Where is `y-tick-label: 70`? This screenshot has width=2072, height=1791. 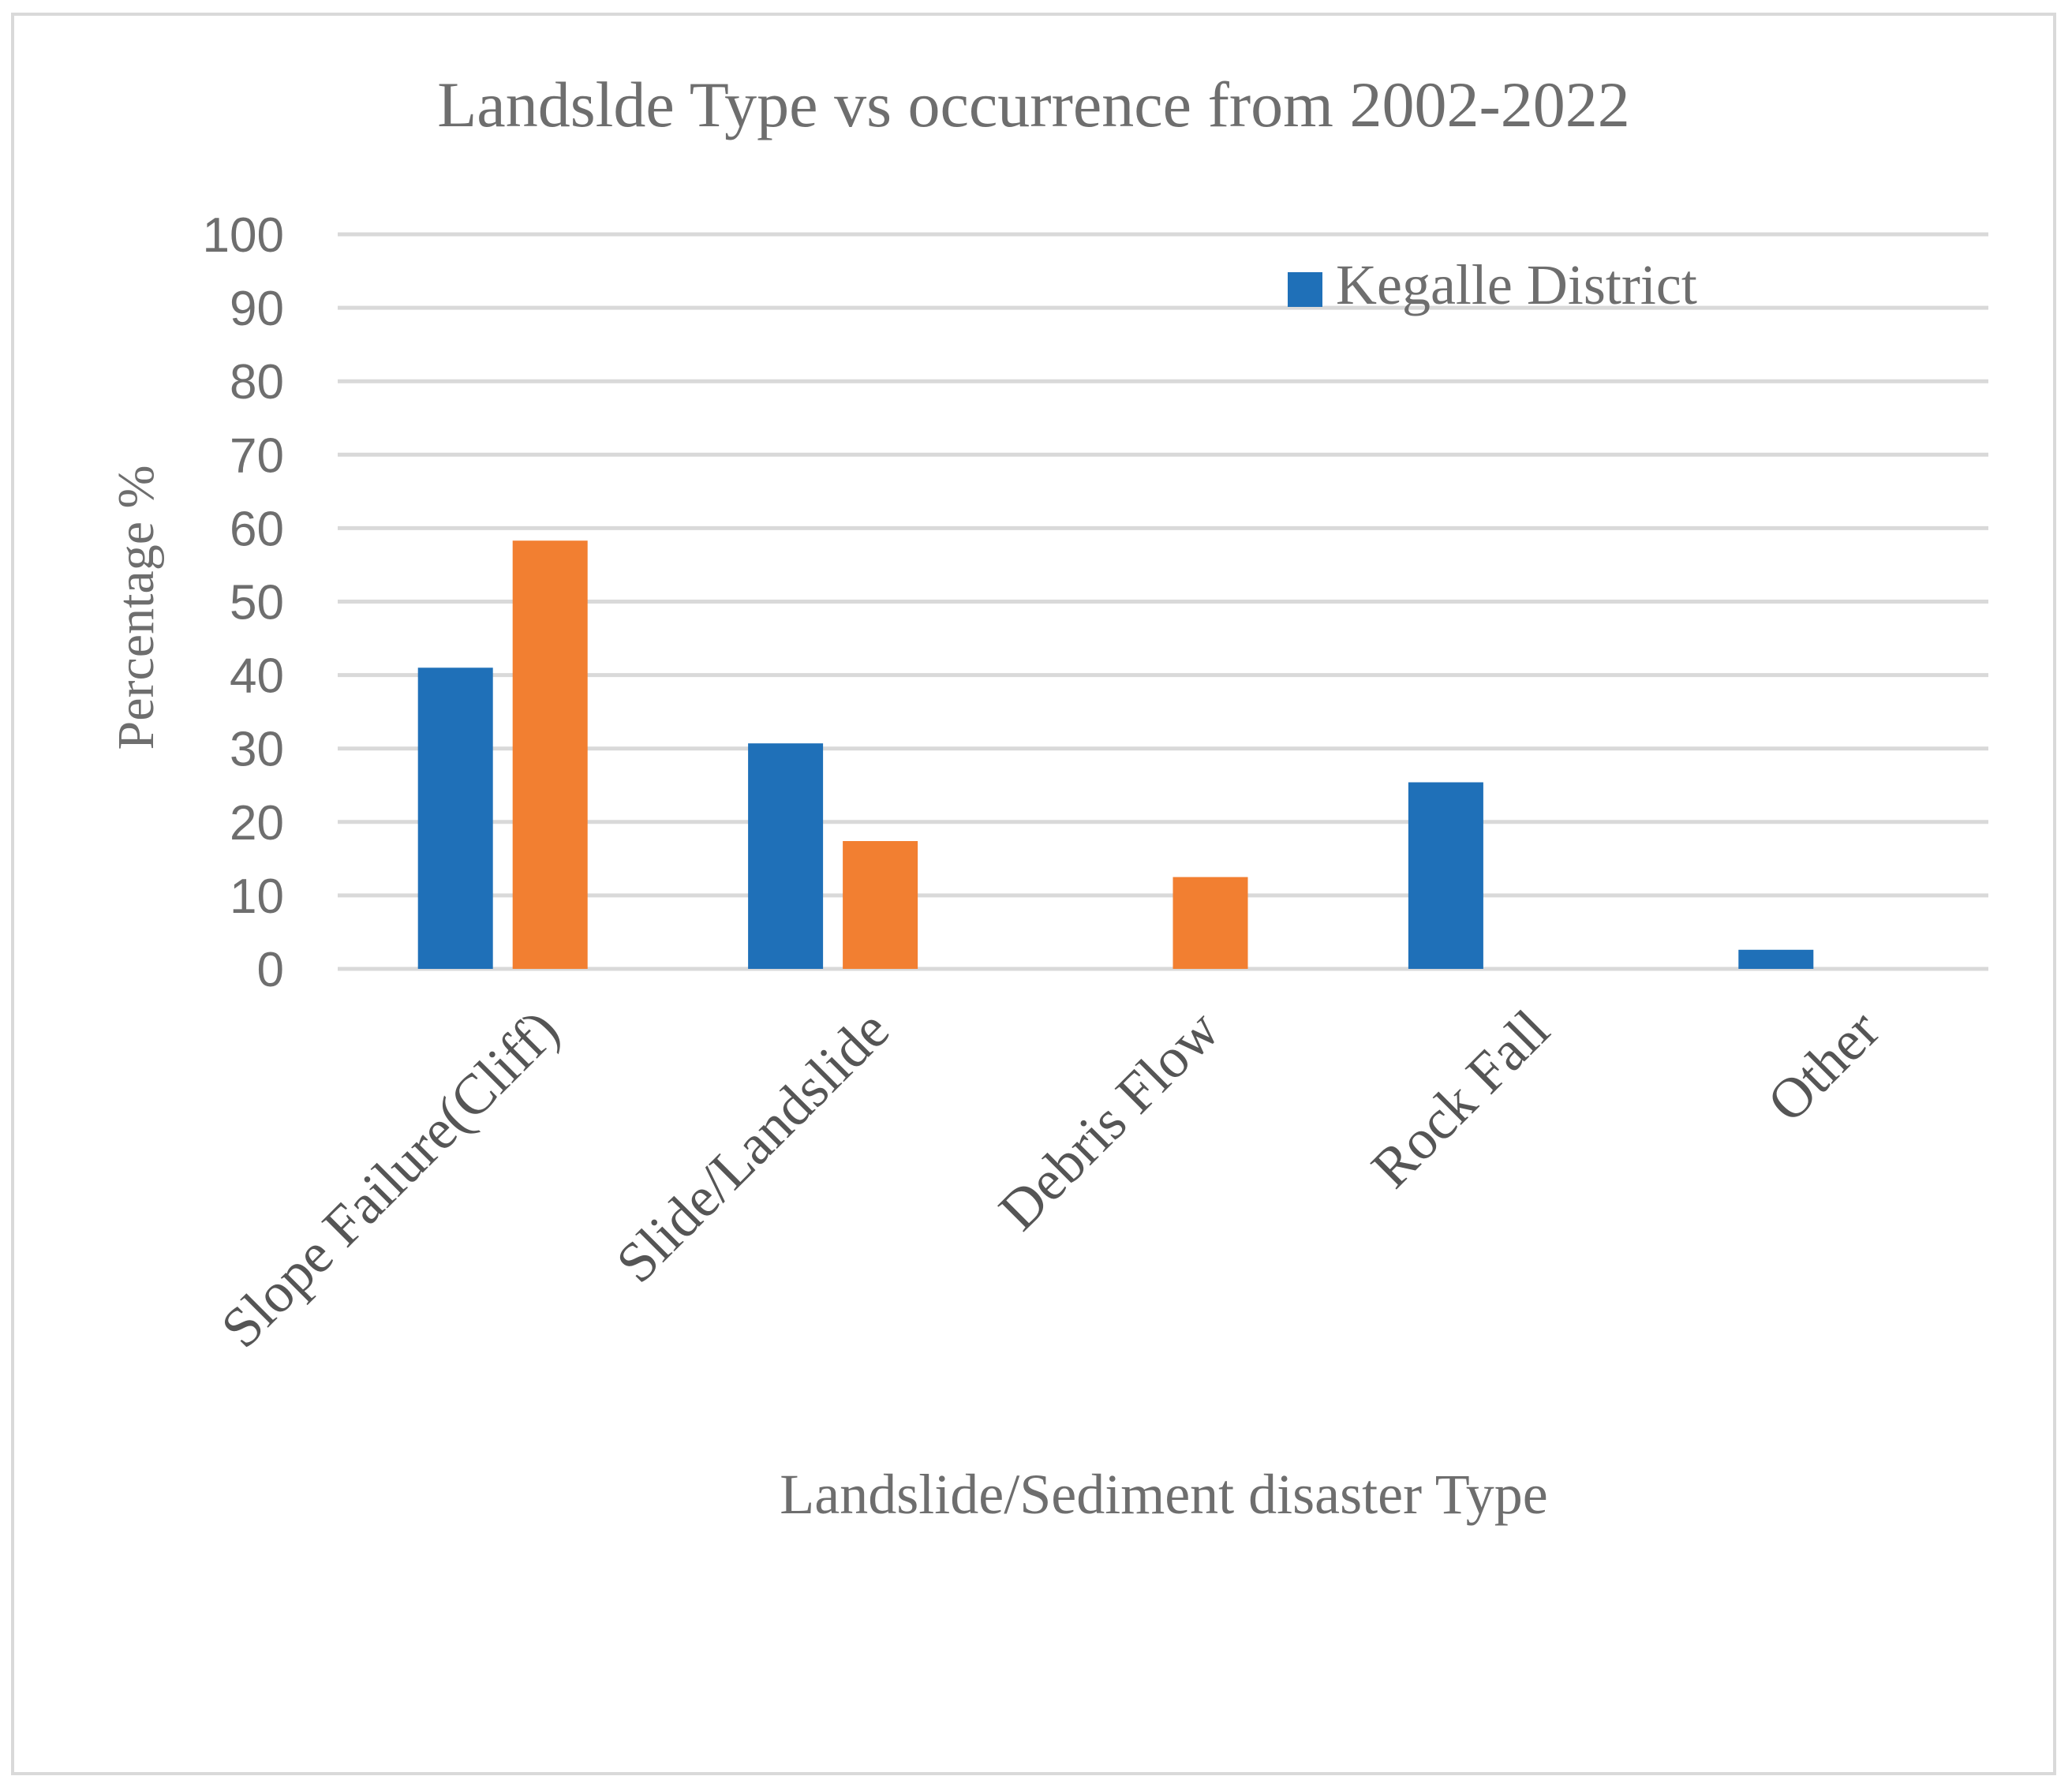 y-tick-label: 70 is located at coordinates (257, 455).